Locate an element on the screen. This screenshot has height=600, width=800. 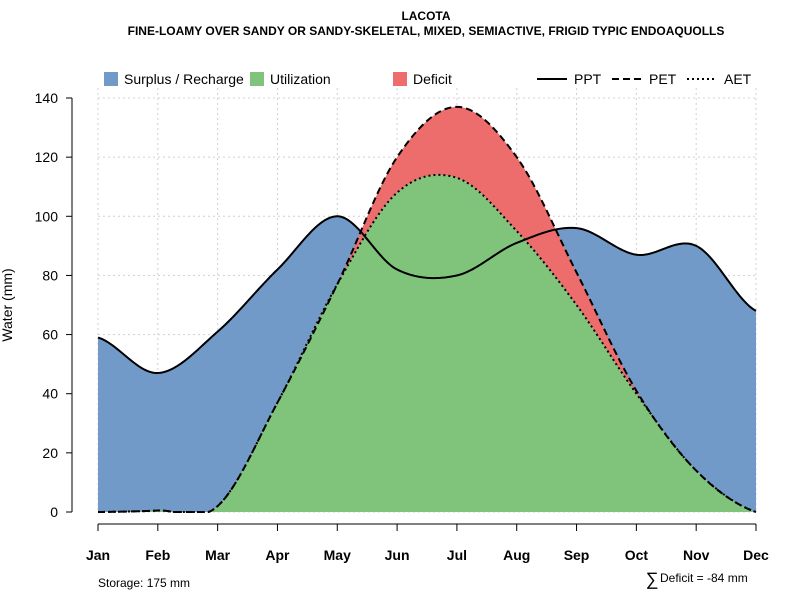
storage-note: Storage: 175 mm is located at coordinates (144, 583).